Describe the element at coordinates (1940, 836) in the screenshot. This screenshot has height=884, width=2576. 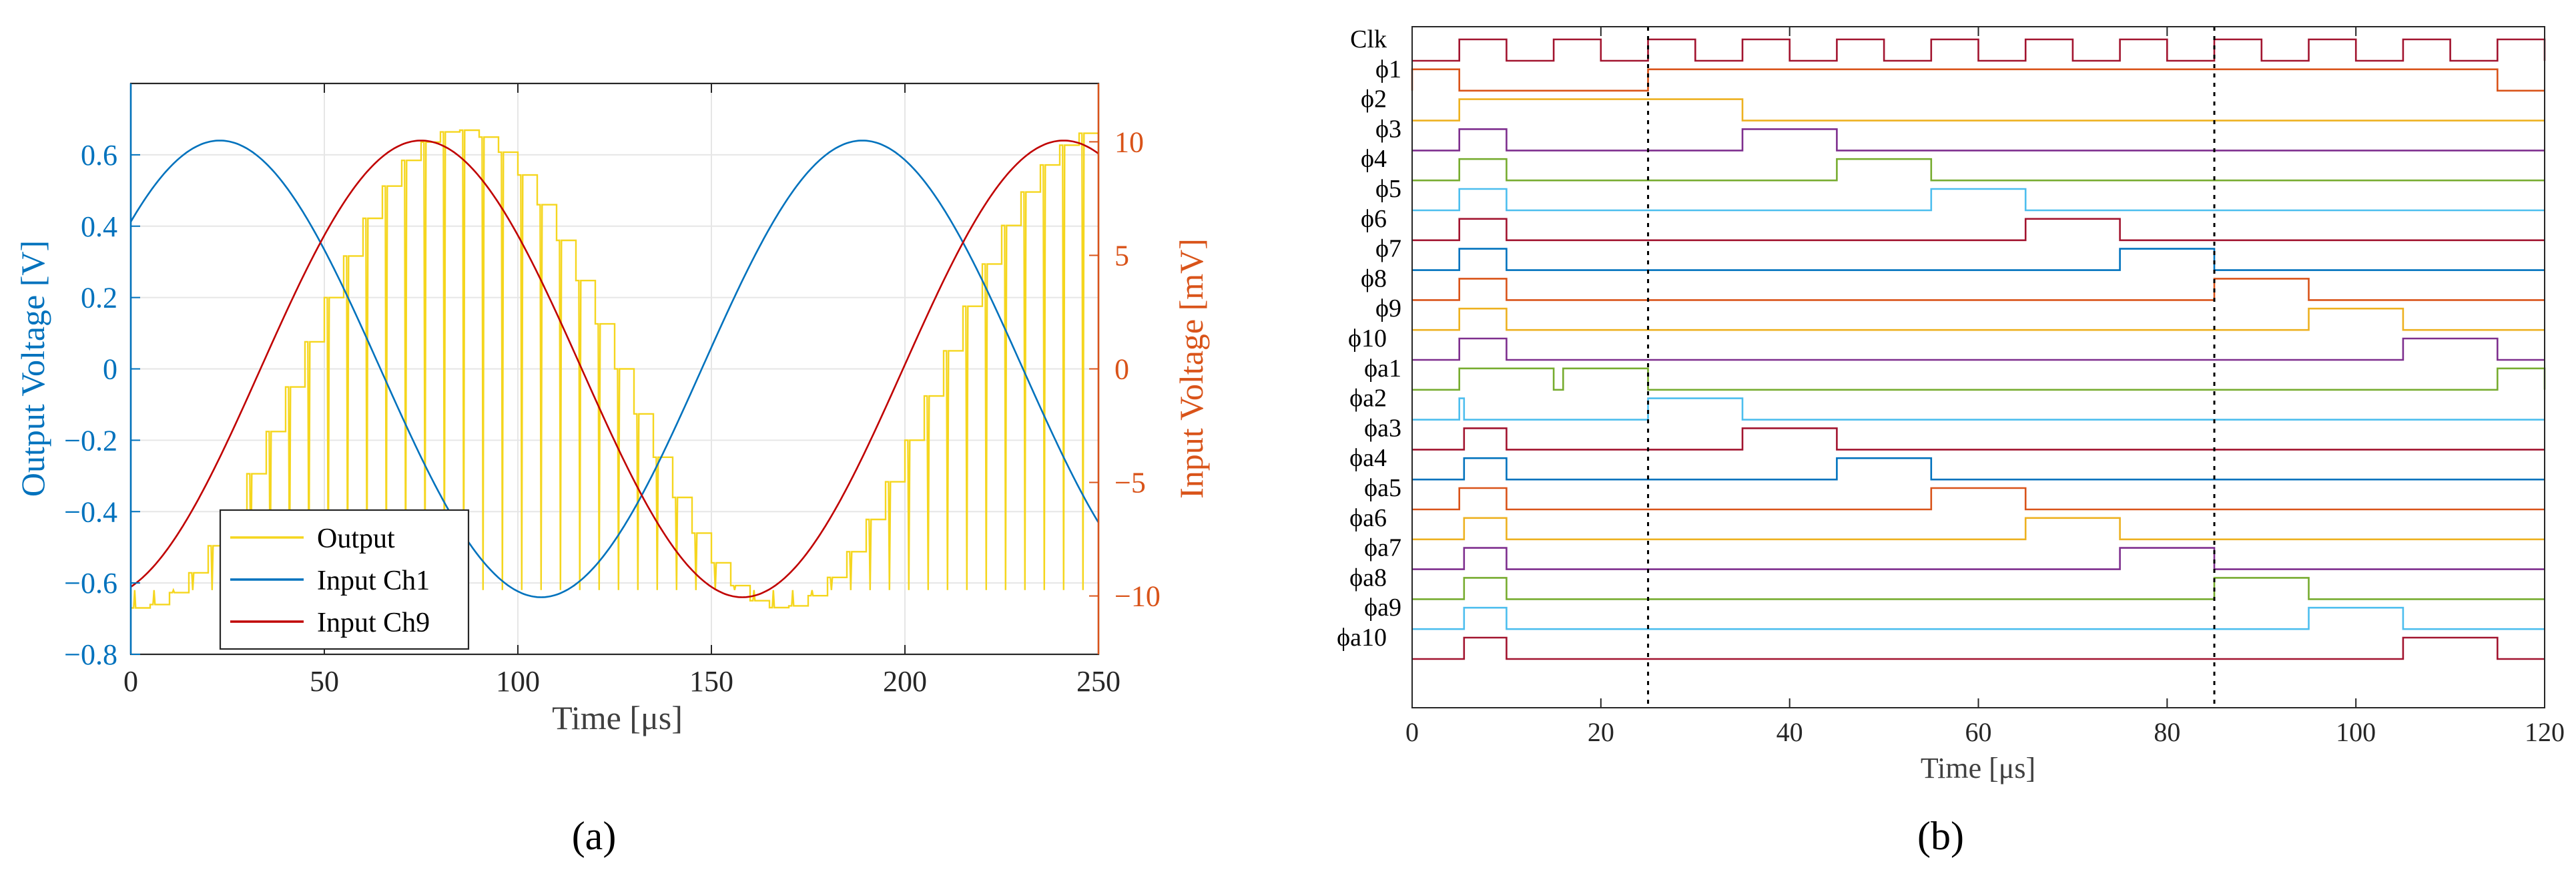
I see `panel-b-label: (b)` at that location.